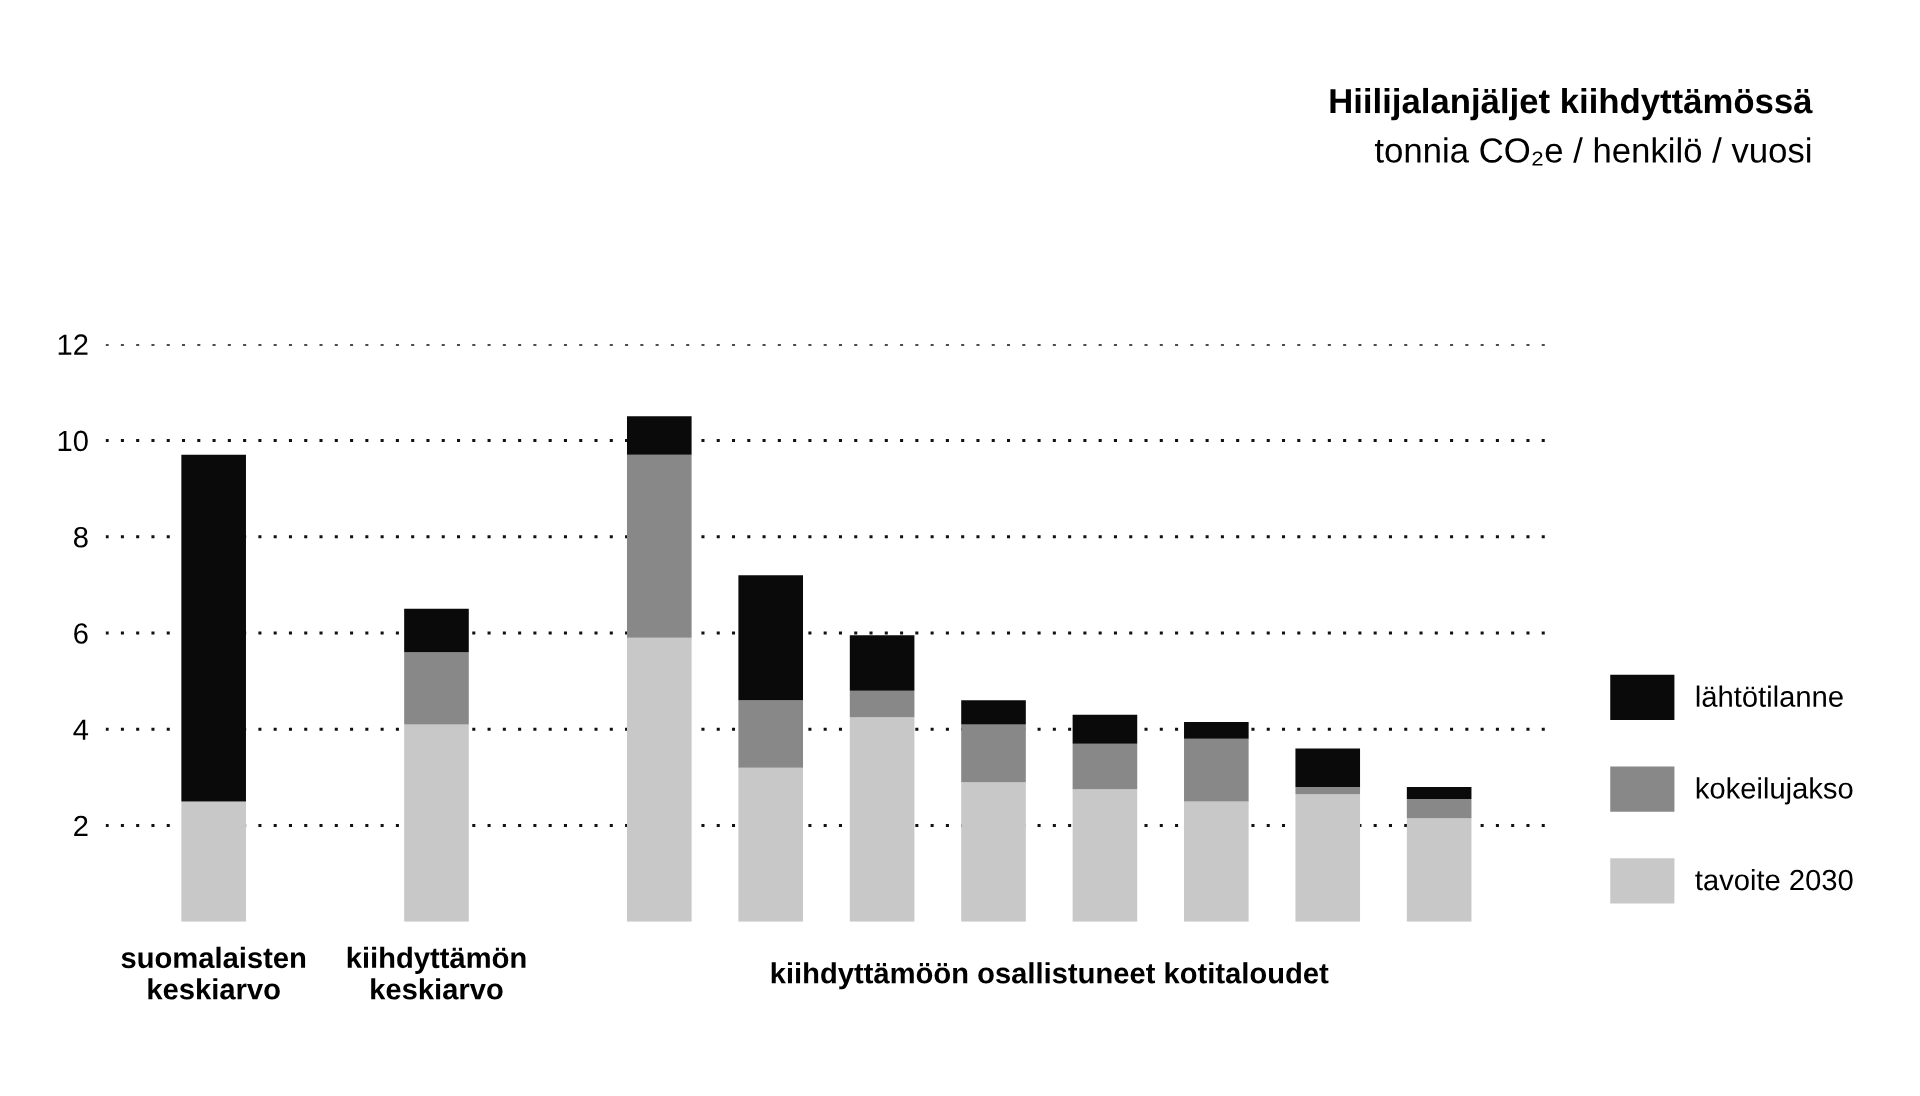 The width and height of the screenshot is (1920, 1096). What do you see at coordinates (81, 729) in the screenshot?
I see `y-tick-label: 4` at bounding box center [81, 729].